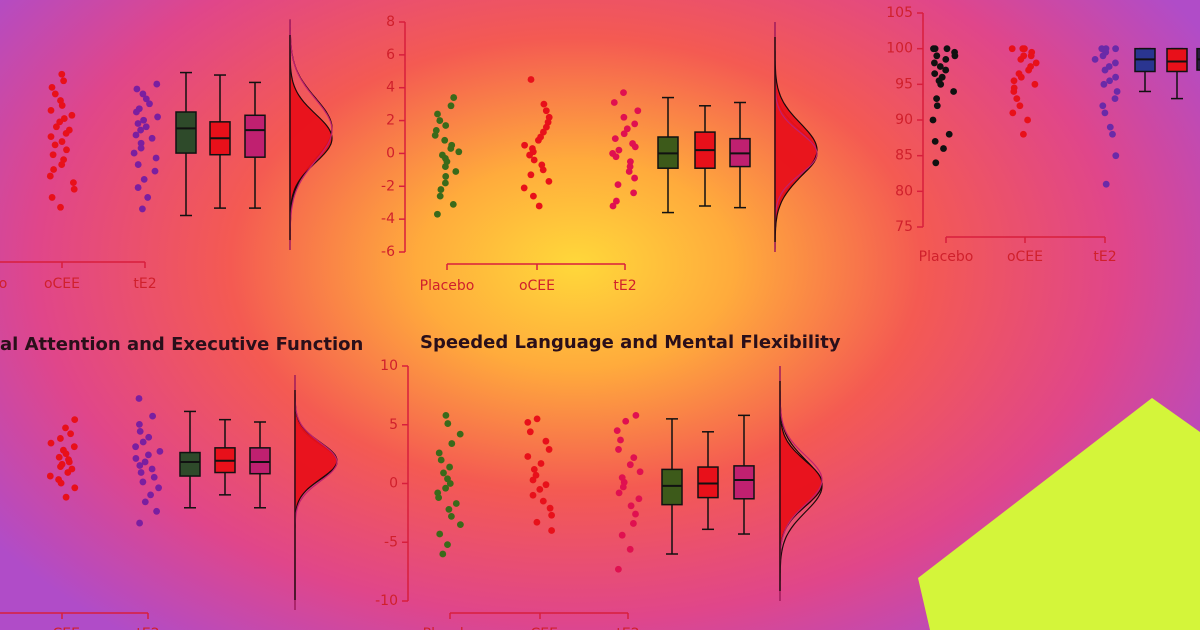 This screenshot has height=630, width=1200. What do you see at coordinates (390, 88) in the screenshot?
I see `y-tick-label: 4` at bounding box center [390, 88].